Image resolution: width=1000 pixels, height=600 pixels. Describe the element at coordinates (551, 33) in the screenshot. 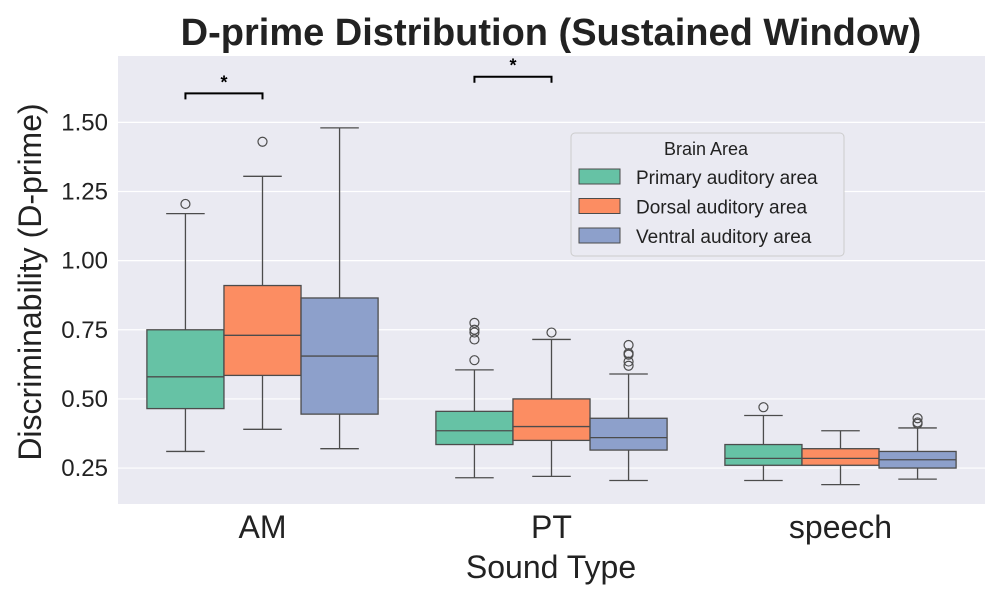

I see `chart-title: D-prime Distribution (Sustained Window)` at that location.